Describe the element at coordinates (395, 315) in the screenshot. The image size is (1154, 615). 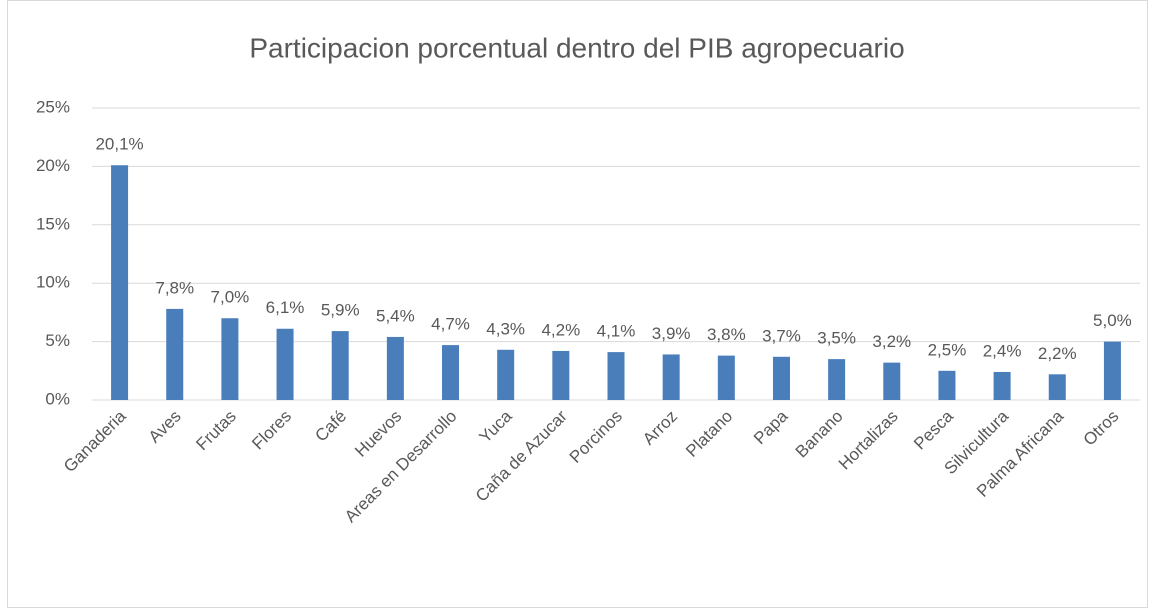
I see `data-label: 5,4%` at that location.